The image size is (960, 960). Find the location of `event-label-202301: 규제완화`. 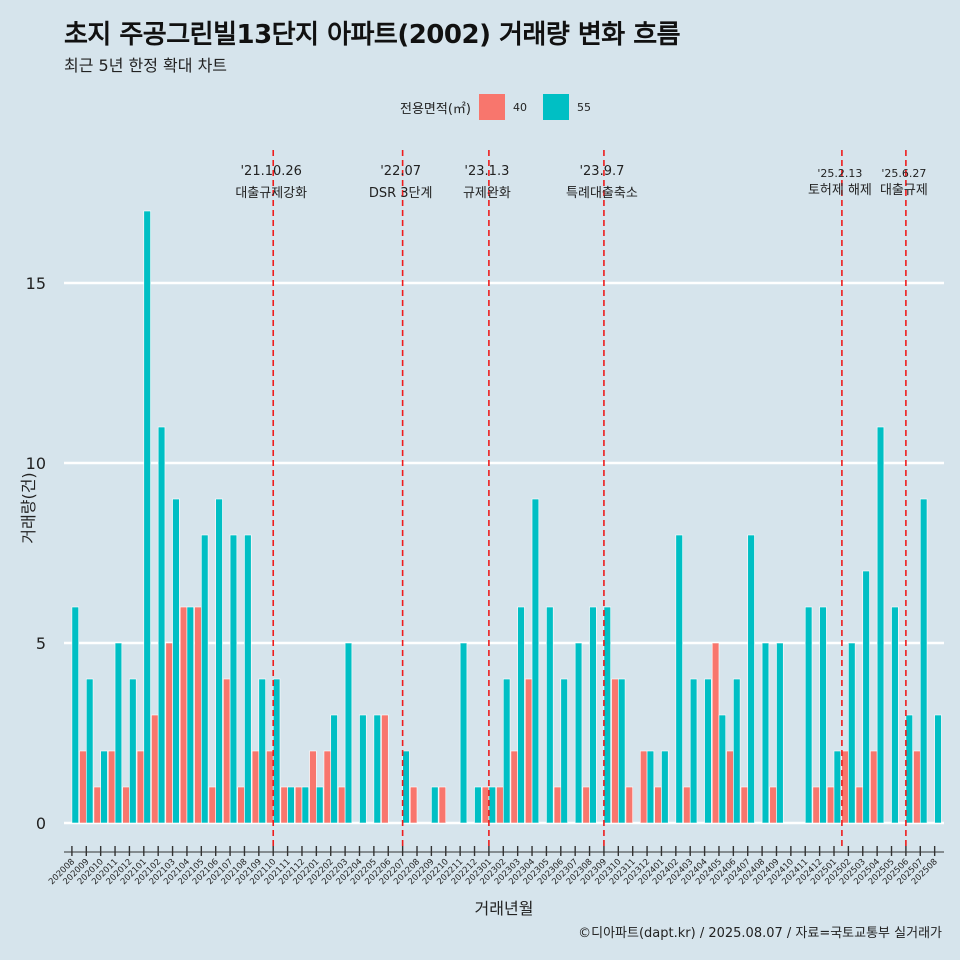

event-label-202301: 규제완화 is located at coordinates (487, 193).